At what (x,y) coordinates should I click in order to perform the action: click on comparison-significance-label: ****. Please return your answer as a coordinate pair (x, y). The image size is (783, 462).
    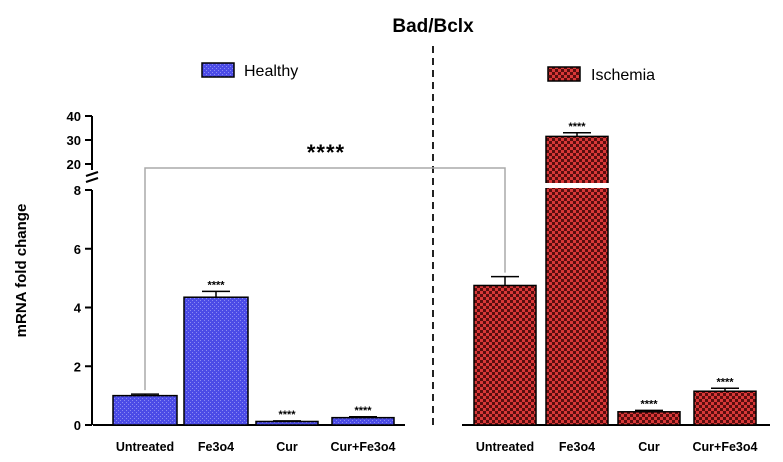
    Looking at the image, I should click on (326, 152).